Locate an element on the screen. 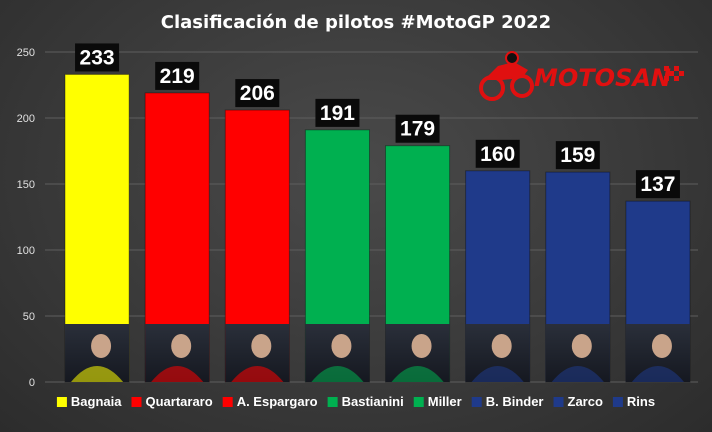 The image size is (712, 432). data-label: 206 is located at coordinates (257, 93).